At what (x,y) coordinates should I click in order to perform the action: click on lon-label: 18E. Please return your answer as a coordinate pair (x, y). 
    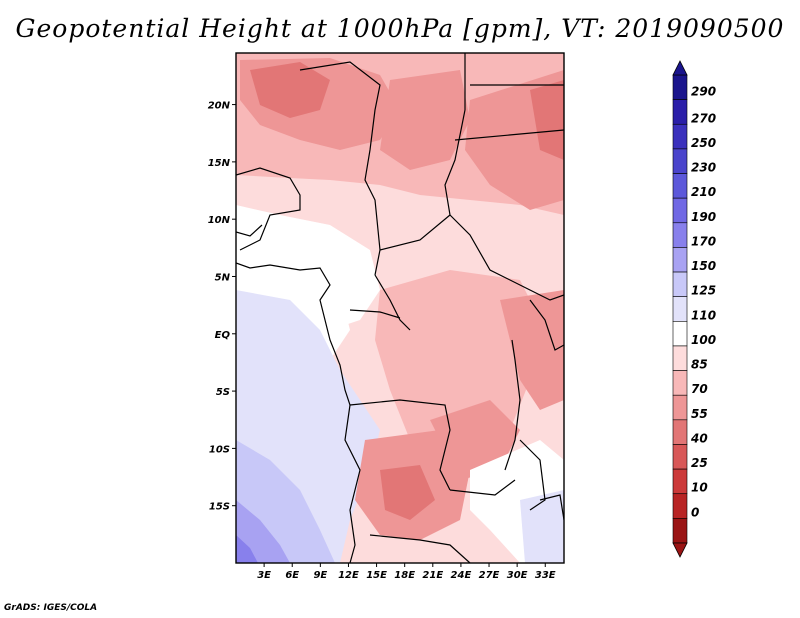
    Looking at the image, I should click on (404, 575).